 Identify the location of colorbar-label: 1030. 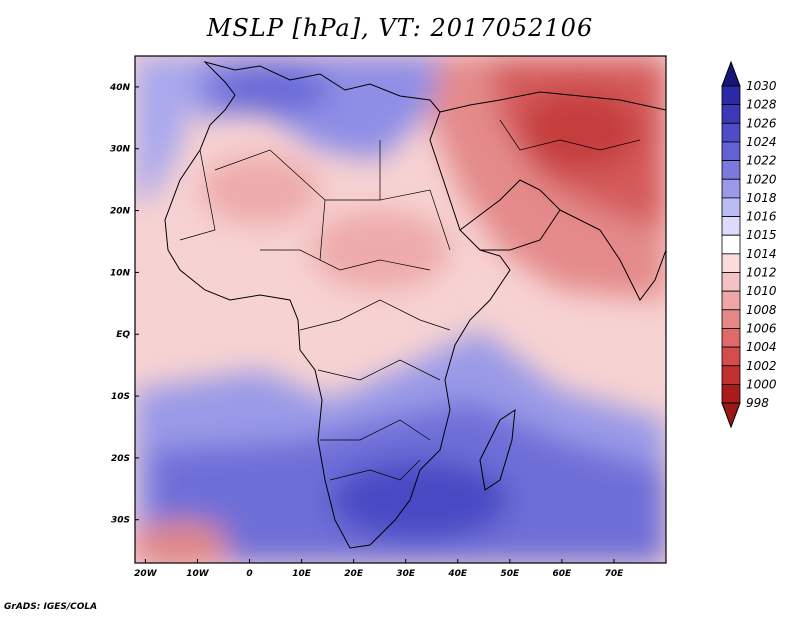
(761, 86).